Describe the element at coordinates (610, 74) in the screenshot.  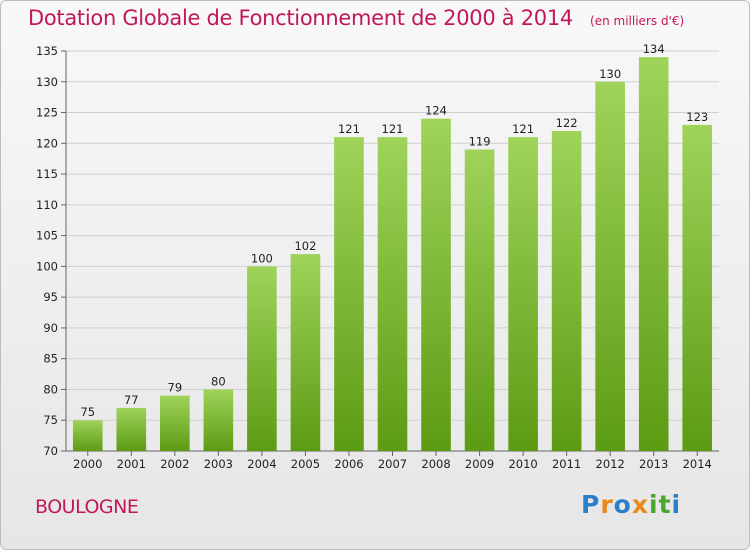
I see `bar-value-label: 130` at that location.